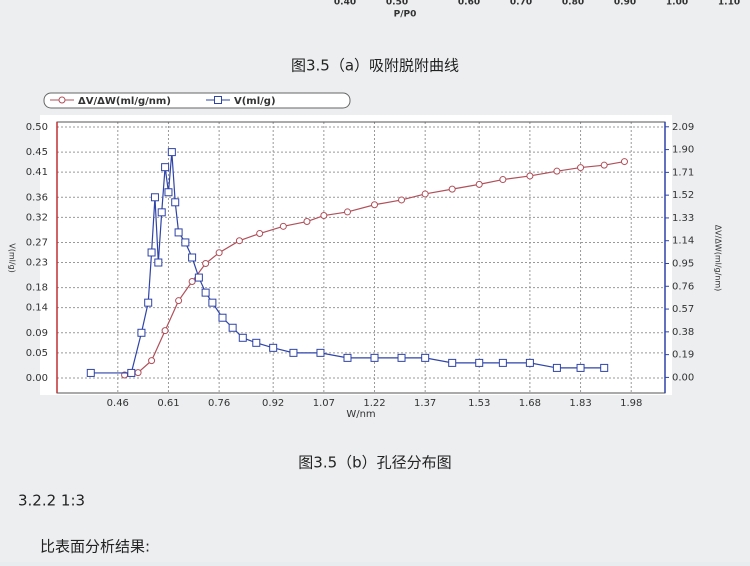 This screenshot has height=566, width=750. I want to click on y-tick-label: 0.09, so click(37, 333).